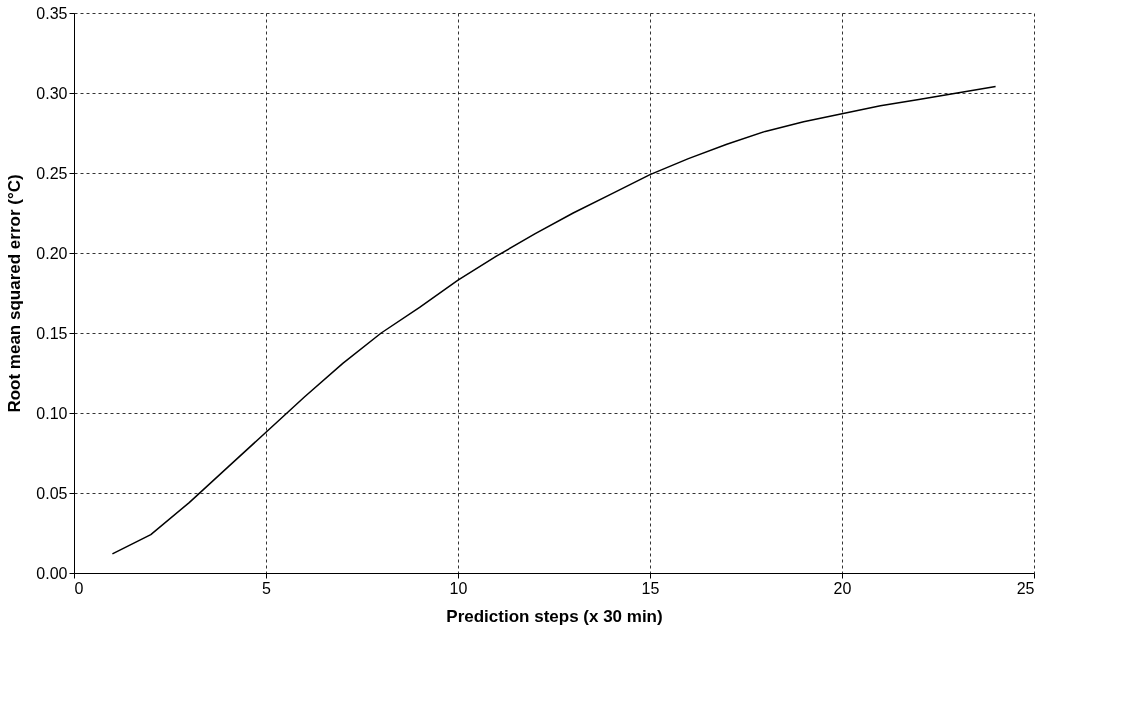 The image size is (1137, 711). What do you see at coordinates (15, 293) in the screenshot?
I see `y-axis-title: Root mean squared error (°C)` at bounding box center [15, 293].